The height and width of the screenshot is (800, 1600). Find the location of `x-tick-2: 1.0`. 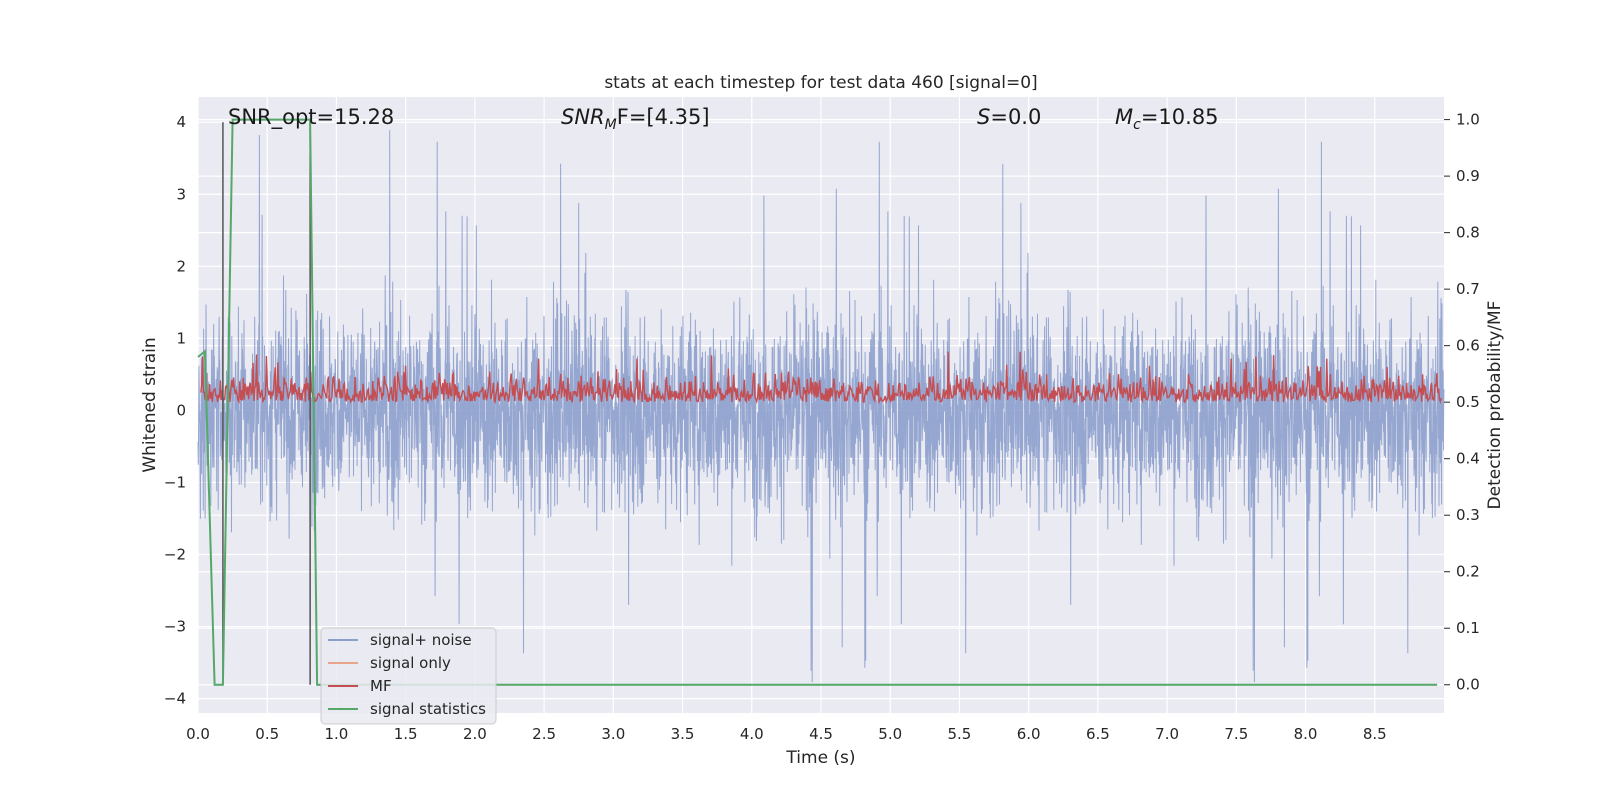

x-tick-2: 1.0 is located at coordinates (337, 734).